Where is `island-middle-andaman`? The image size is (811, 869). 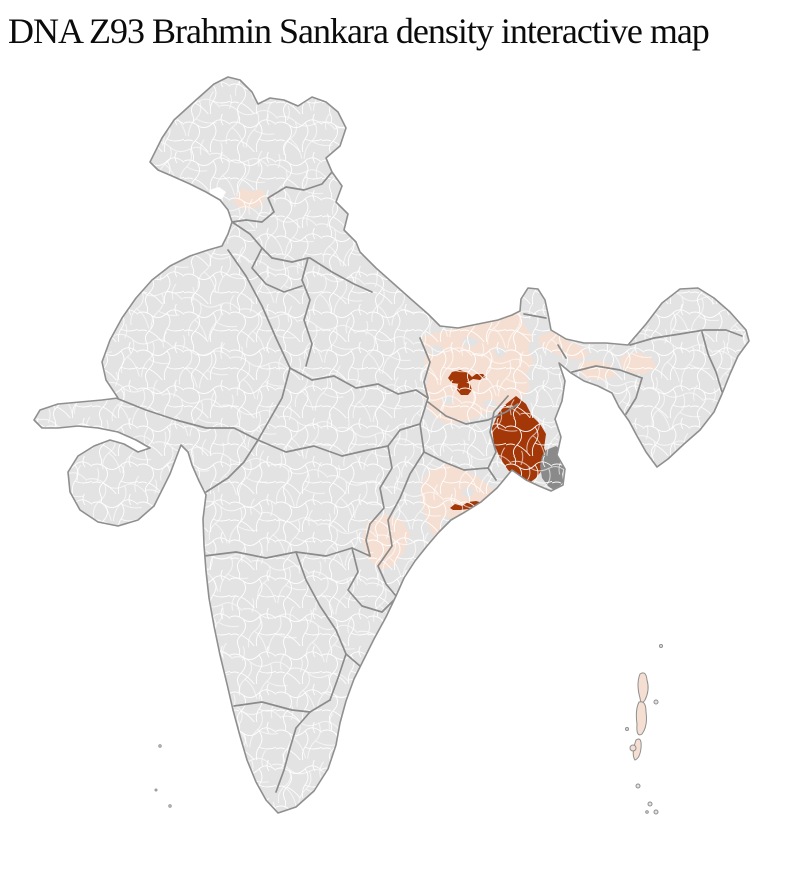 island-middle-andaman is located at coordinates (641, 718).